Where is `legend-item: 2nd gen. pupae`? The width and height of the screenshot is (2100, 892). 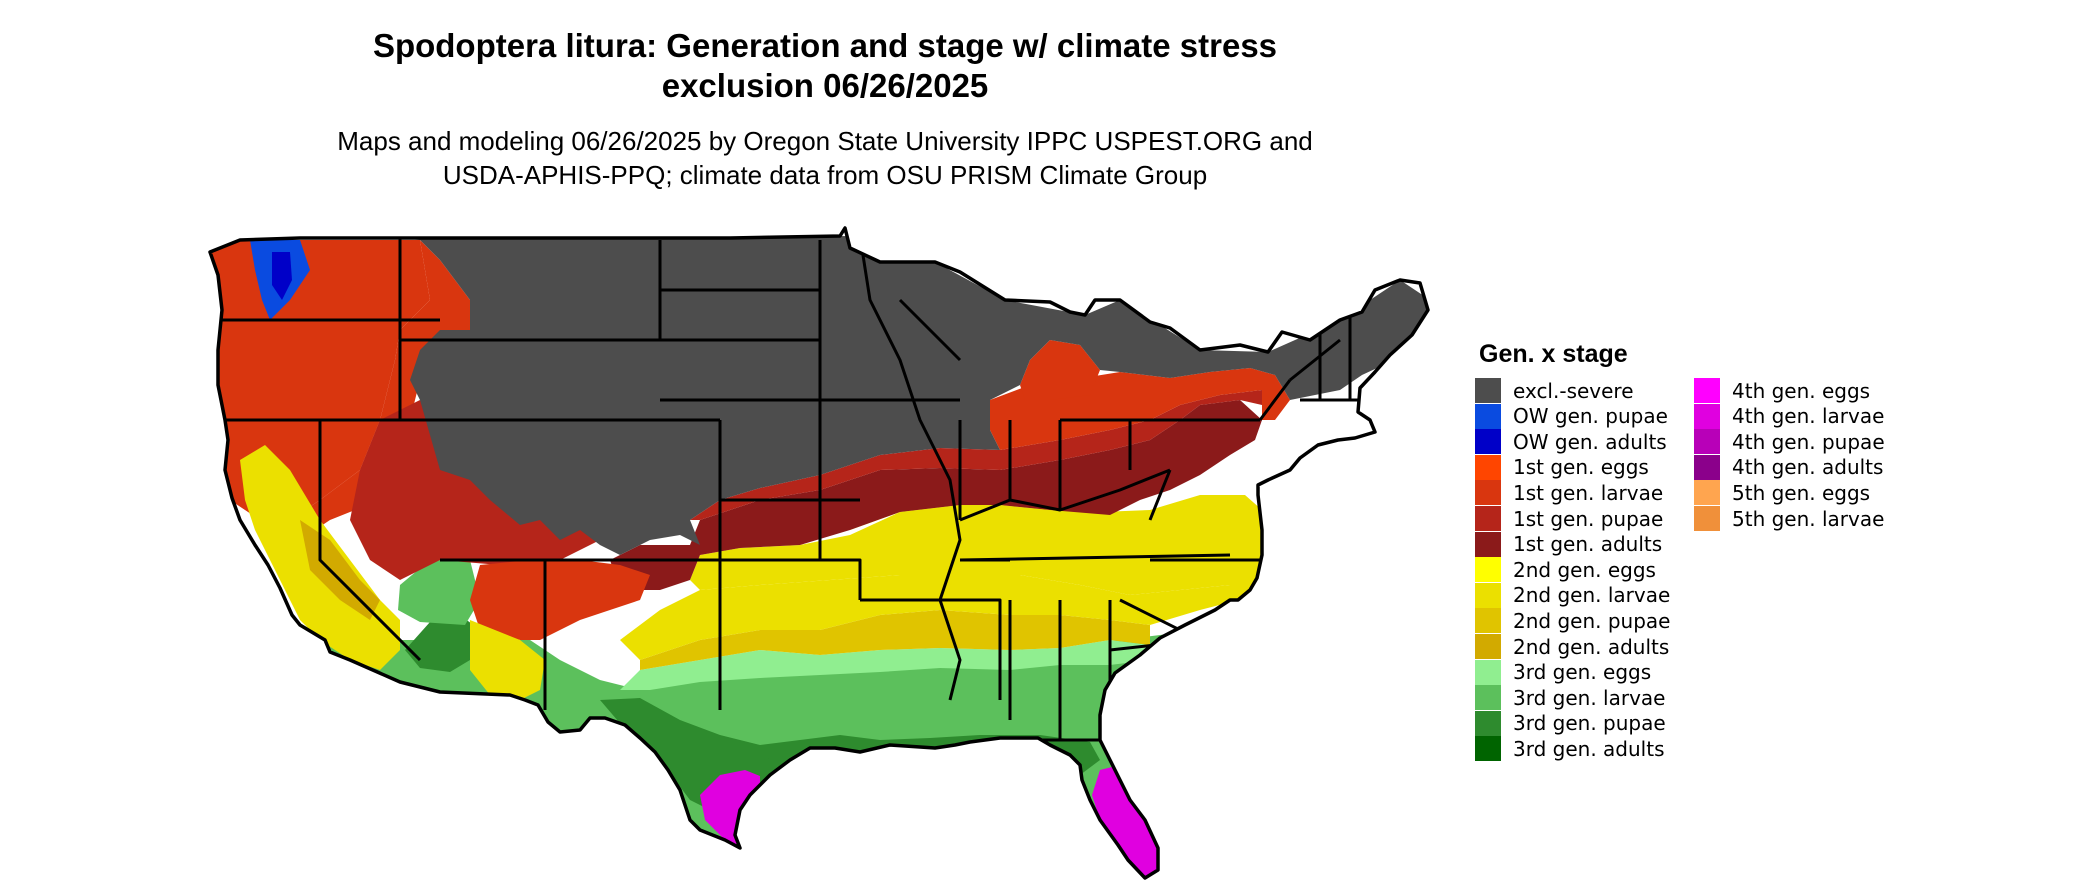 legend-item: 2nd gen. pupae is located at coordinates (1573, 621).